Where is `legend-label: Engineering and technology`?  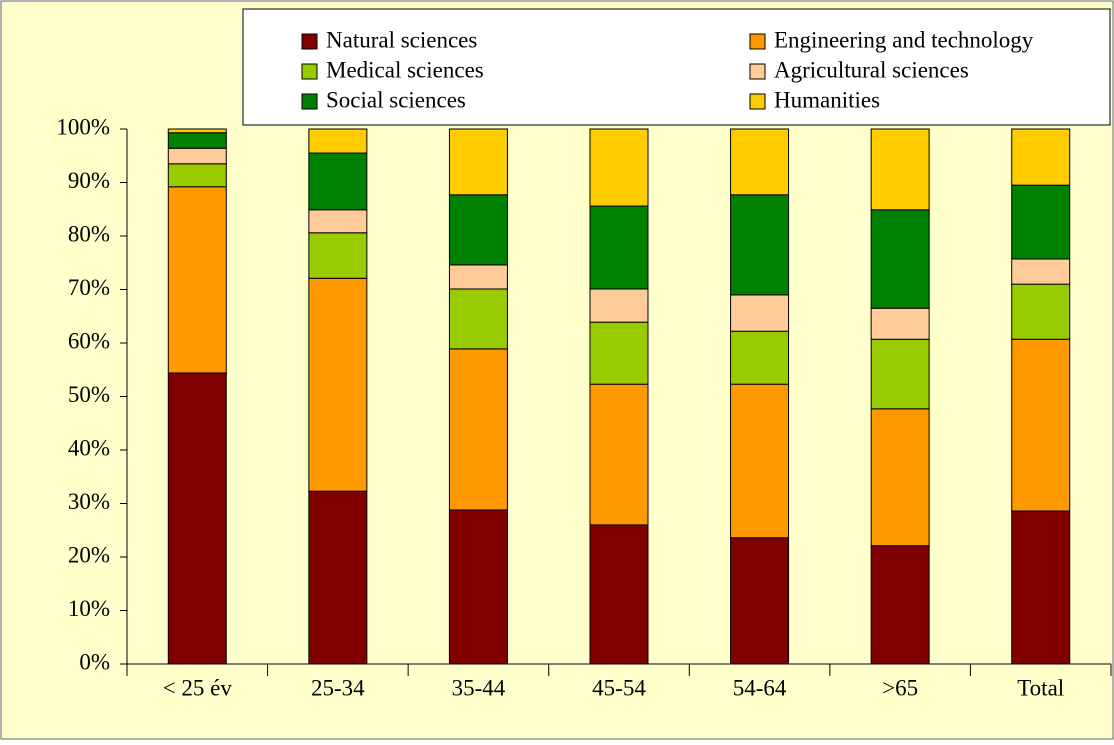
legend-label: Engineering and technology is located at coordinates (904, 39).